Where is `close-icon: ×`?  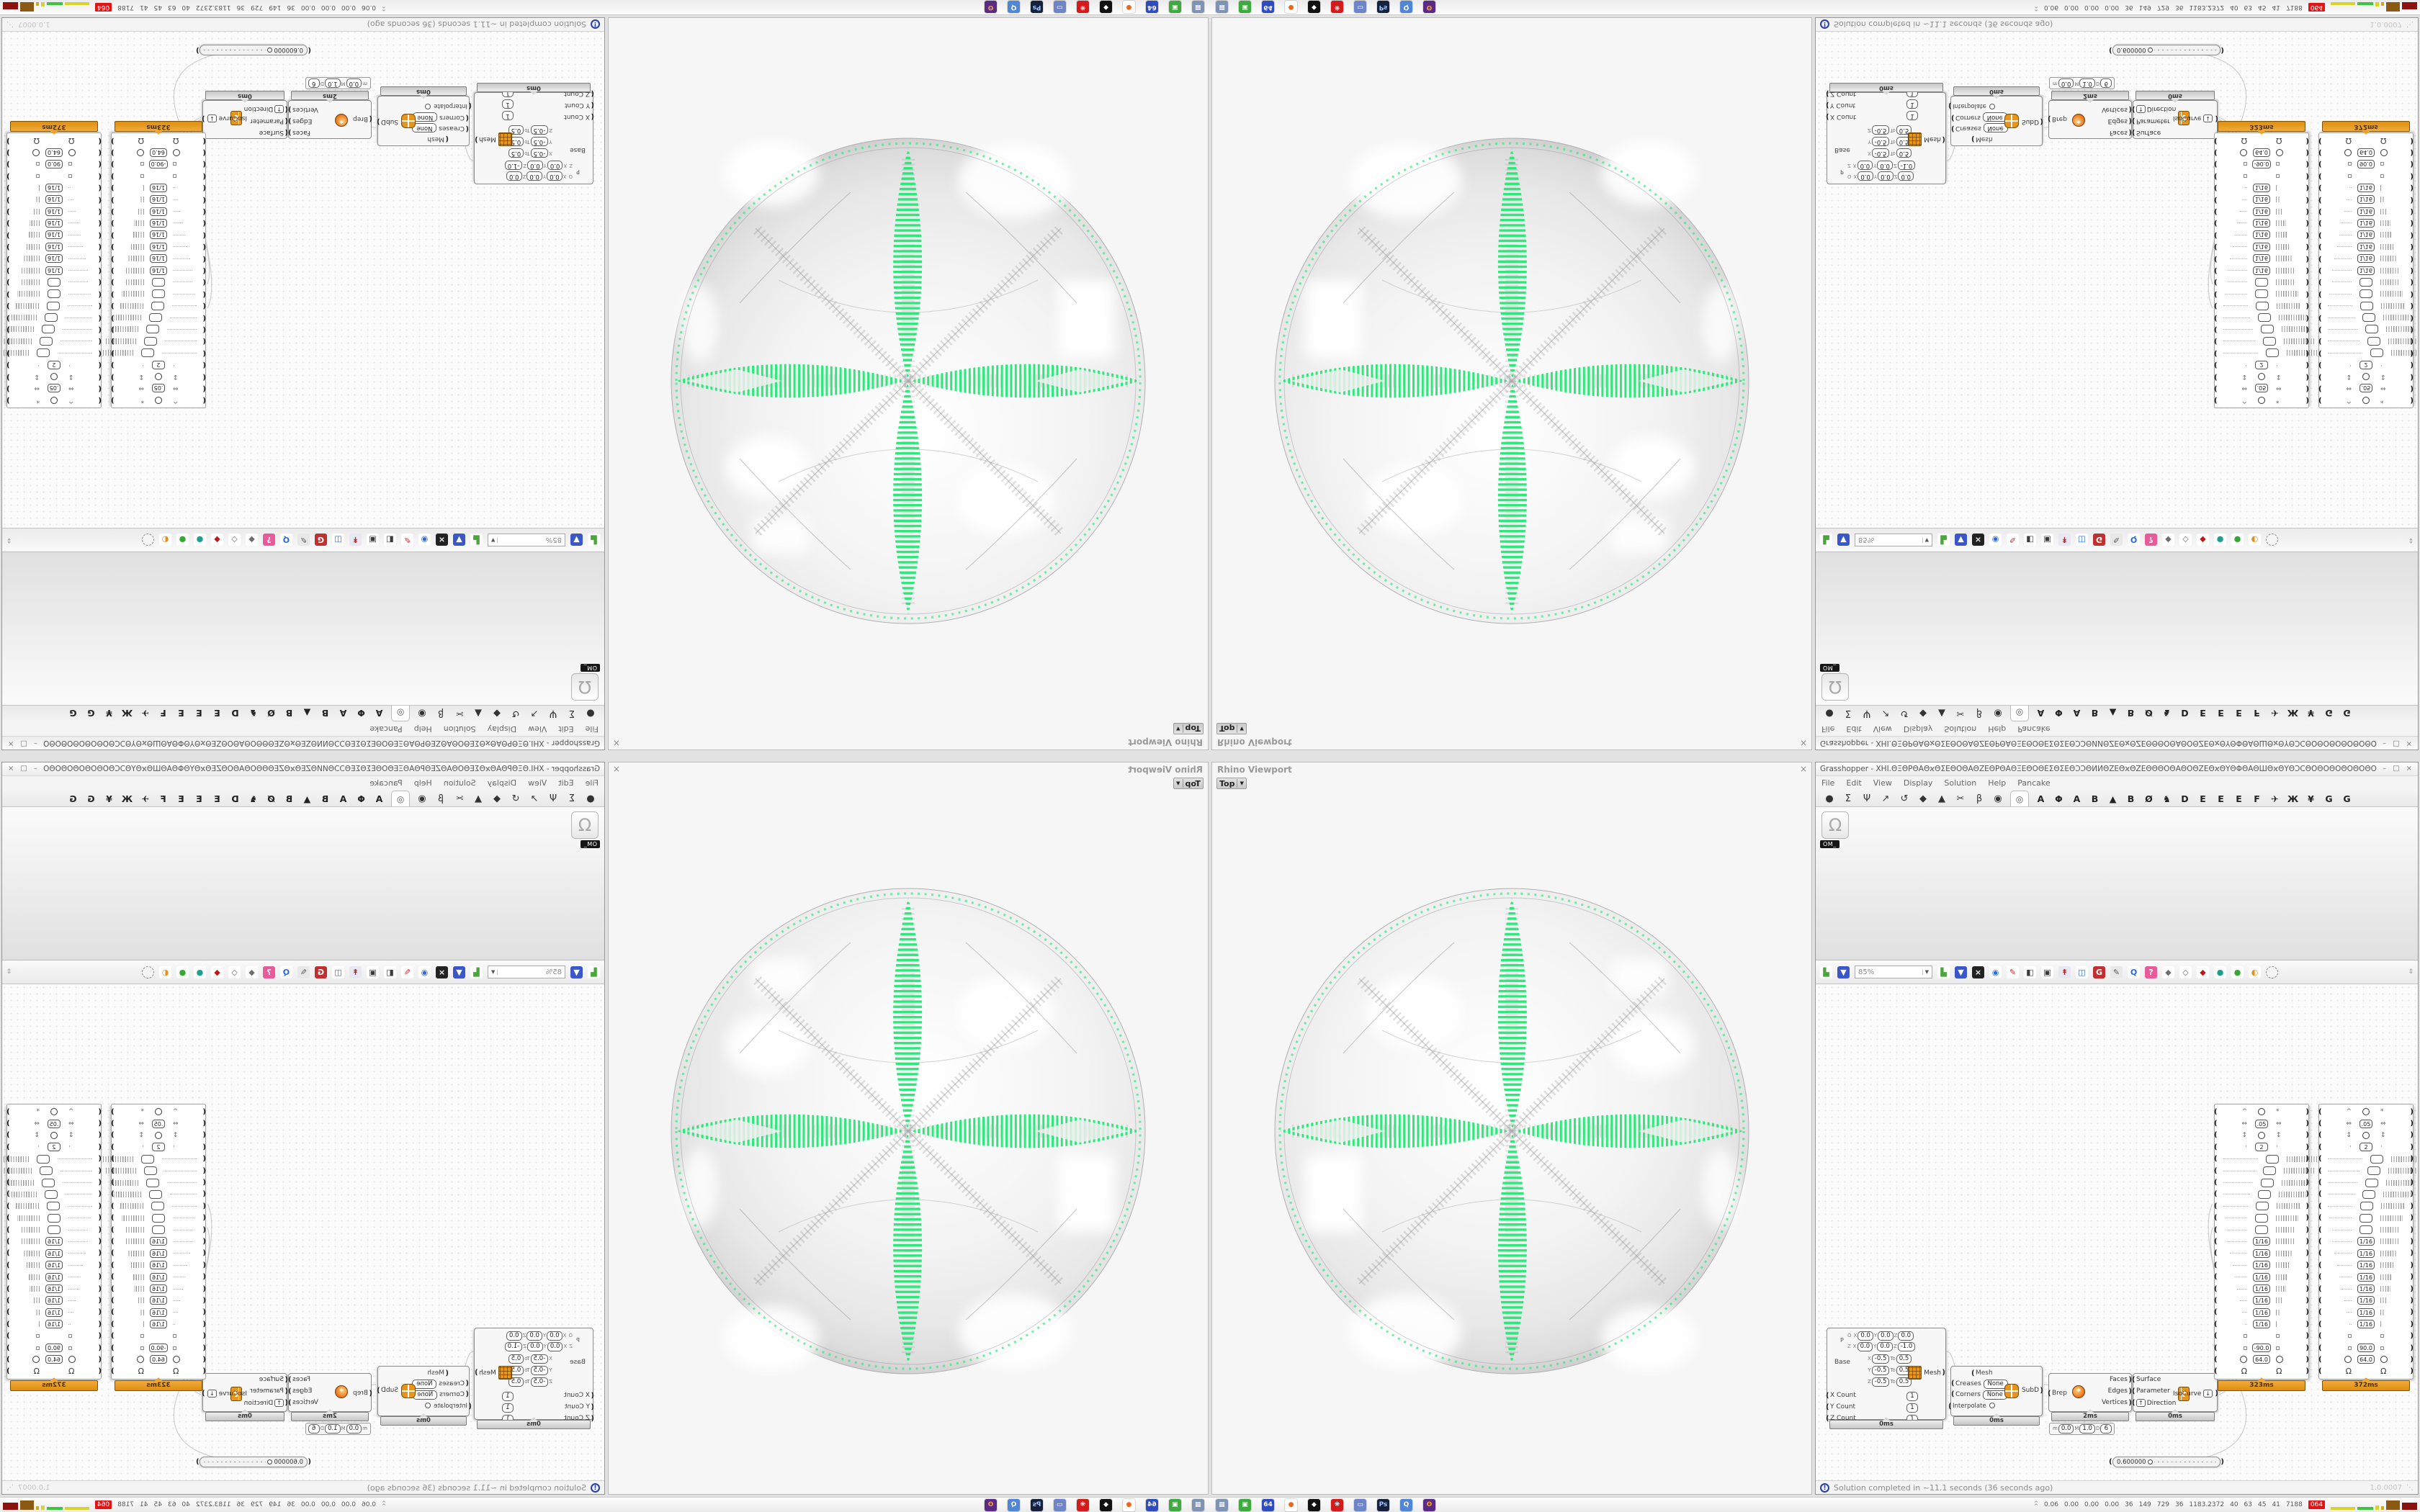 close-icon: × is located at coordinates (1803, 743).